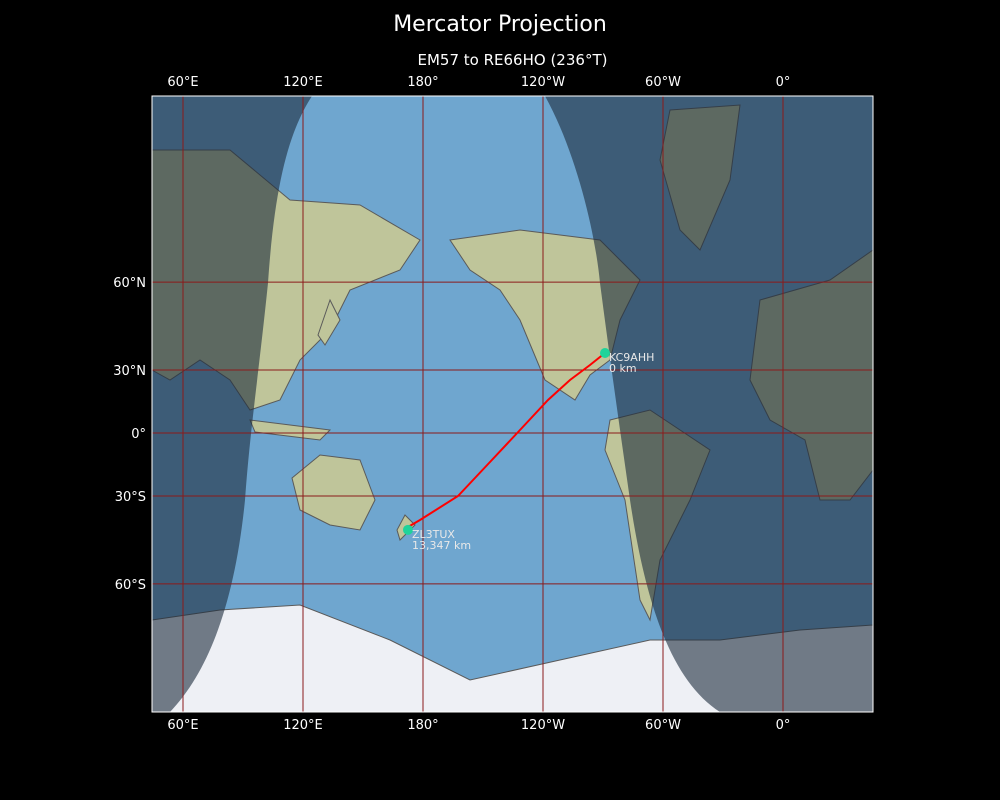 The width and height of the screenshot is (1000, 800). I want to click on lon-tick-label-top: 60°W, so click(663, 82).